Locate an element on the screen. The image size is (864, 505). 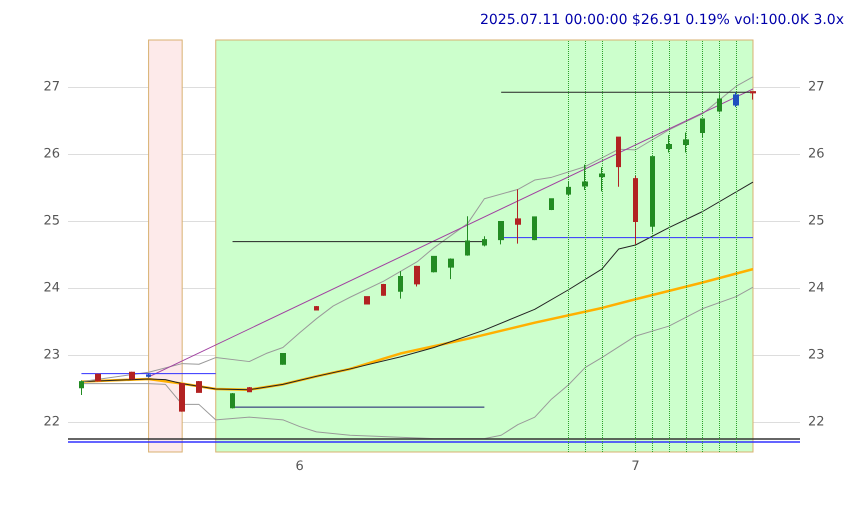
y-tick-label: 23 is located at coordinates (51, 354).